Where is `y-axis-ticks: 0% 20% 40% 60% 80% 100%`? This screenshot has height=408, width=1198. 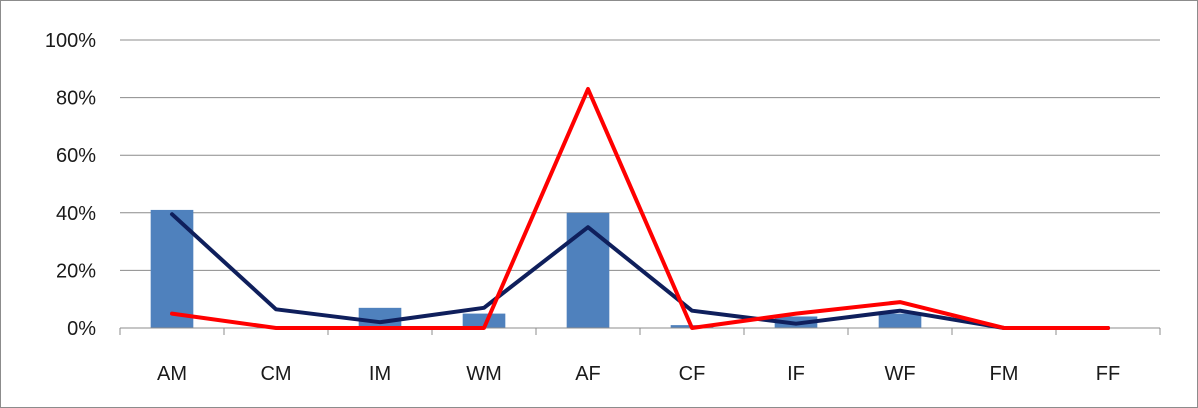
y-axis-ticks: 0% 20% 40% 60% 80% 100% is located at coordinates (70, 185).